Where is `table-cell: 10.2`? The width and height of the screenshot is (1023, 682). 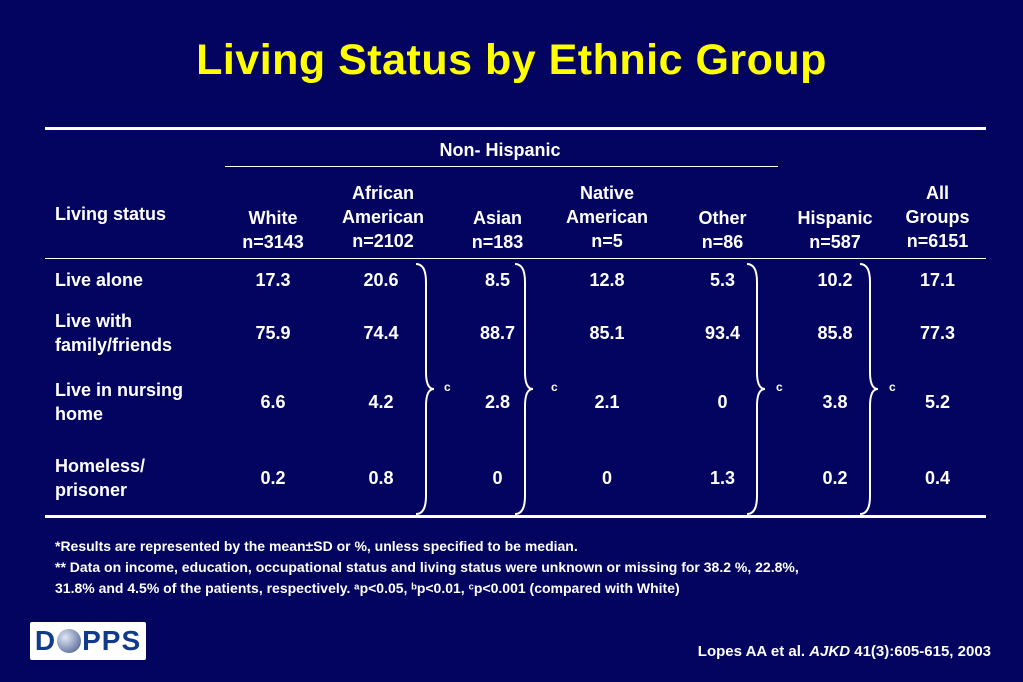 table-cell: 10.2 is located at coordinates (835, 280).